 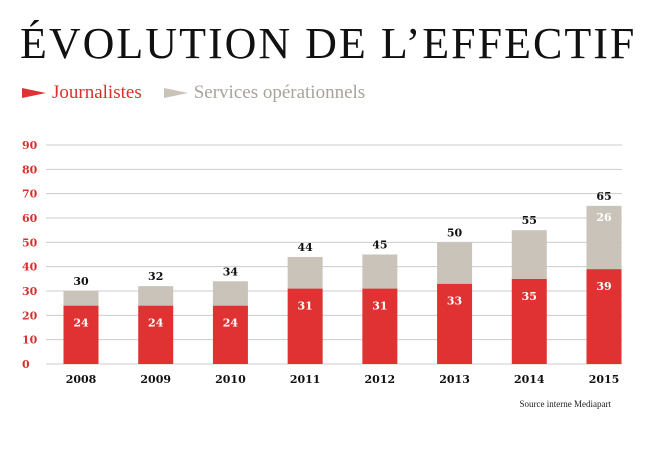 What do you see at coordinates (30, 340) in the screenshot?
I see `y-tick-label-10: 10` at bounding box center [30, 340].